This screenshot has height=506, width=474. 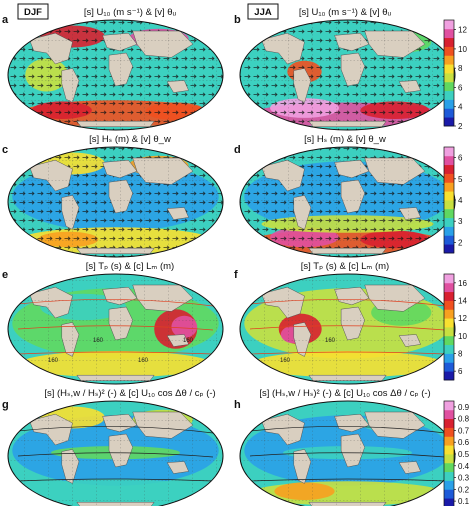 I want to click on map-outline-b, so click(x=347, y=75).